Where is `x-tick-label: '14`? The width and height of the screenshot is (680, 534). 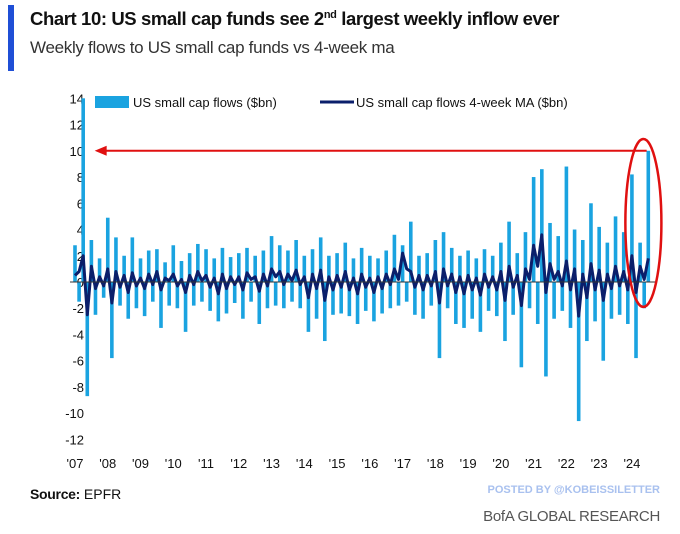 x-tick-label: '14 is located at coordinates (304, 463).